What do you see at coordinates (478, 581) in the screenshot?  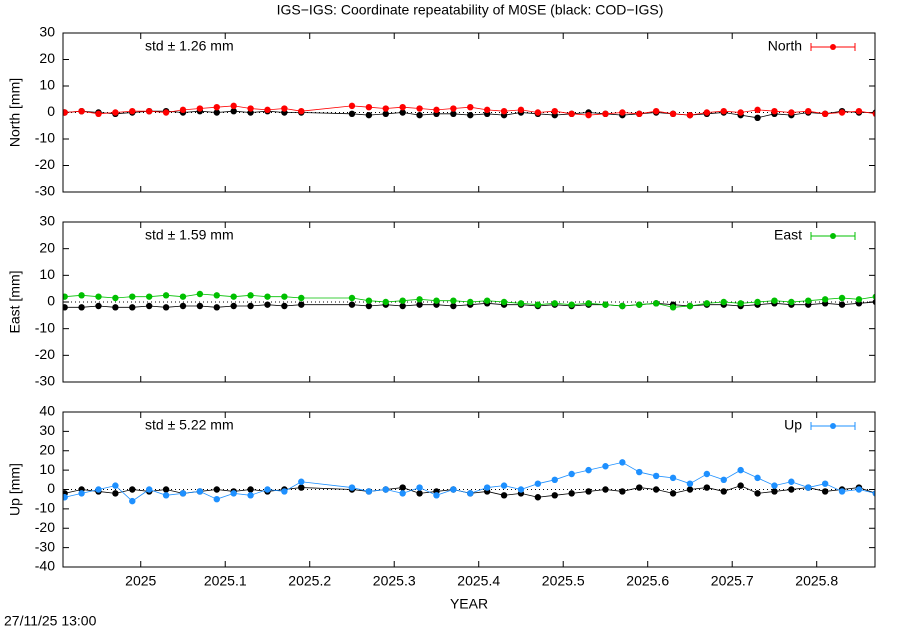 I see `x-tick-label: 2025.4` at bounding box center [478, 581].